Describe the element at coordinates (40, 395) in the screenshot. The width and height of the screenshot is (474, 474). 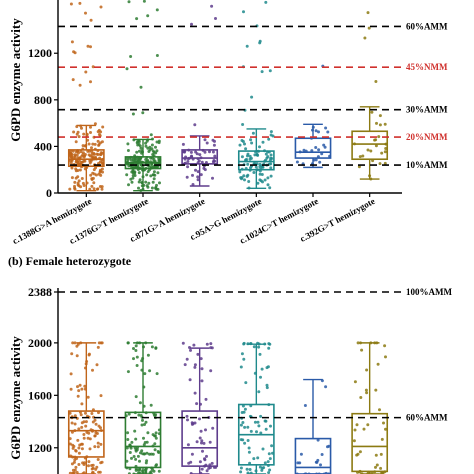
I see `y-tick-label: 1600` at that location.